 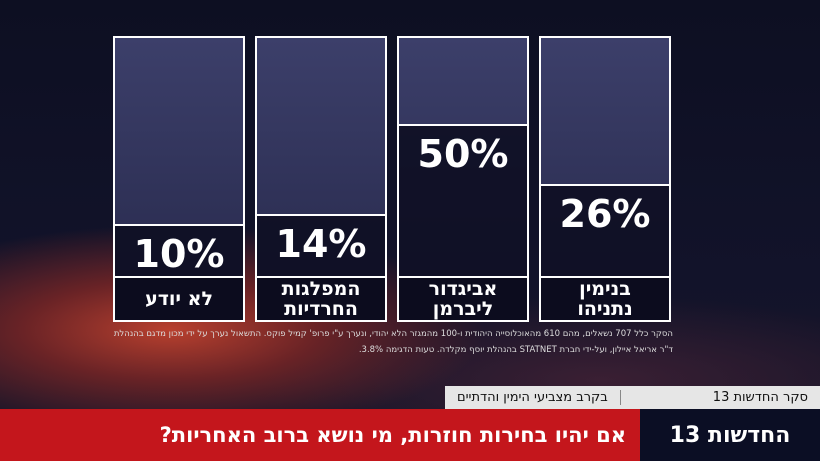 I want to click on subtitle: בקרב מצביעי הימין והדתיים, so click(x=533, y=397).